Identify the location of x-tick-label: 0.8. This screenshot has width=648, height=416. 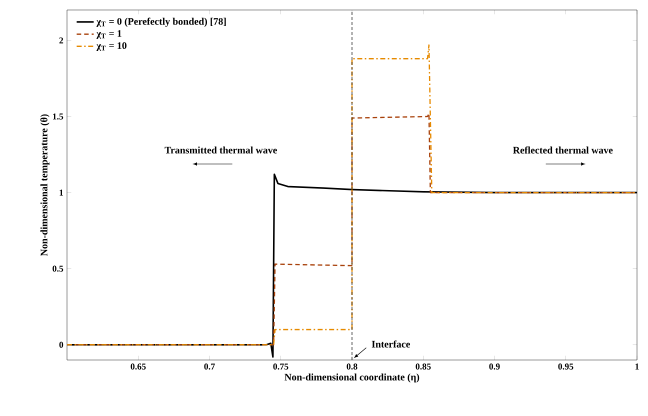
(352, 367).